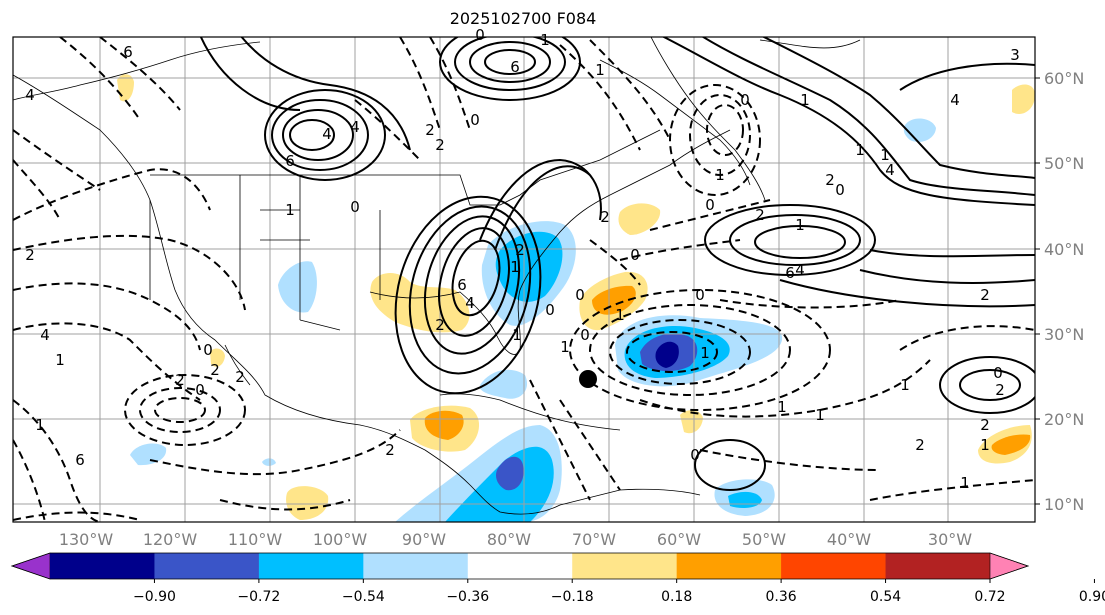 This screenshot has height=615, width=1105. I want to click on lon-label: 50°W, so click(764, 539).